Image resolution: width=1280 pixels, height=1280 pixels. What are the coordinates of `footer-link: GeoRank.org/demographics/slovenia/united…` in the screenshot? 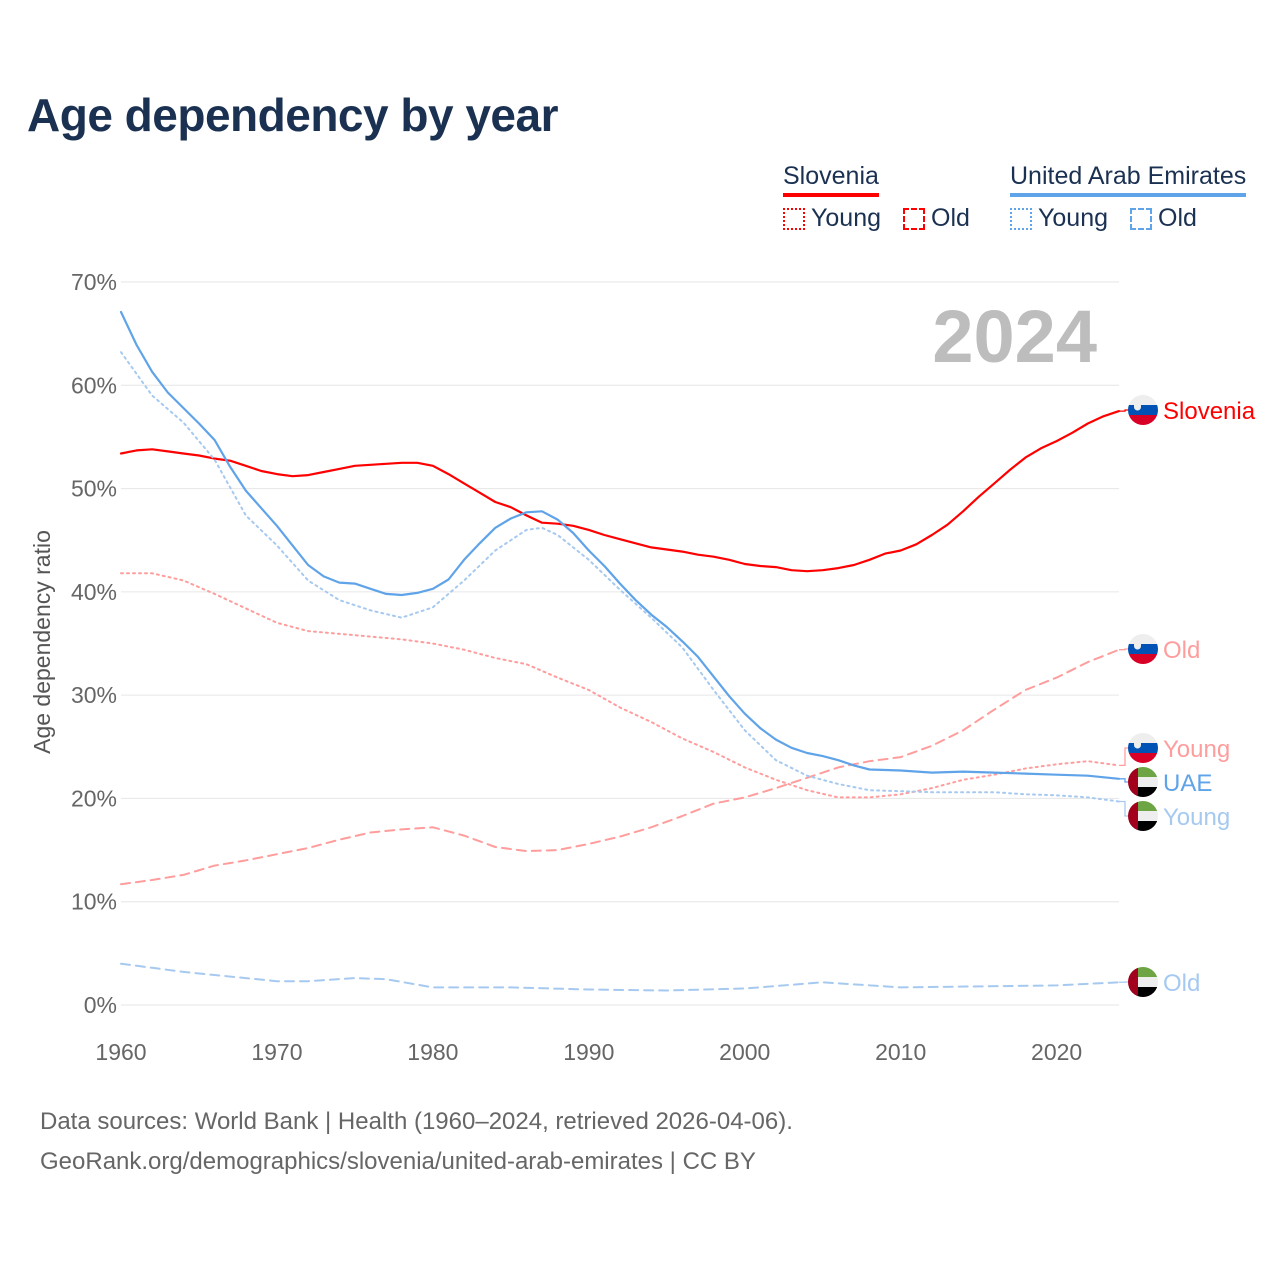 It's located at (398, 1161).